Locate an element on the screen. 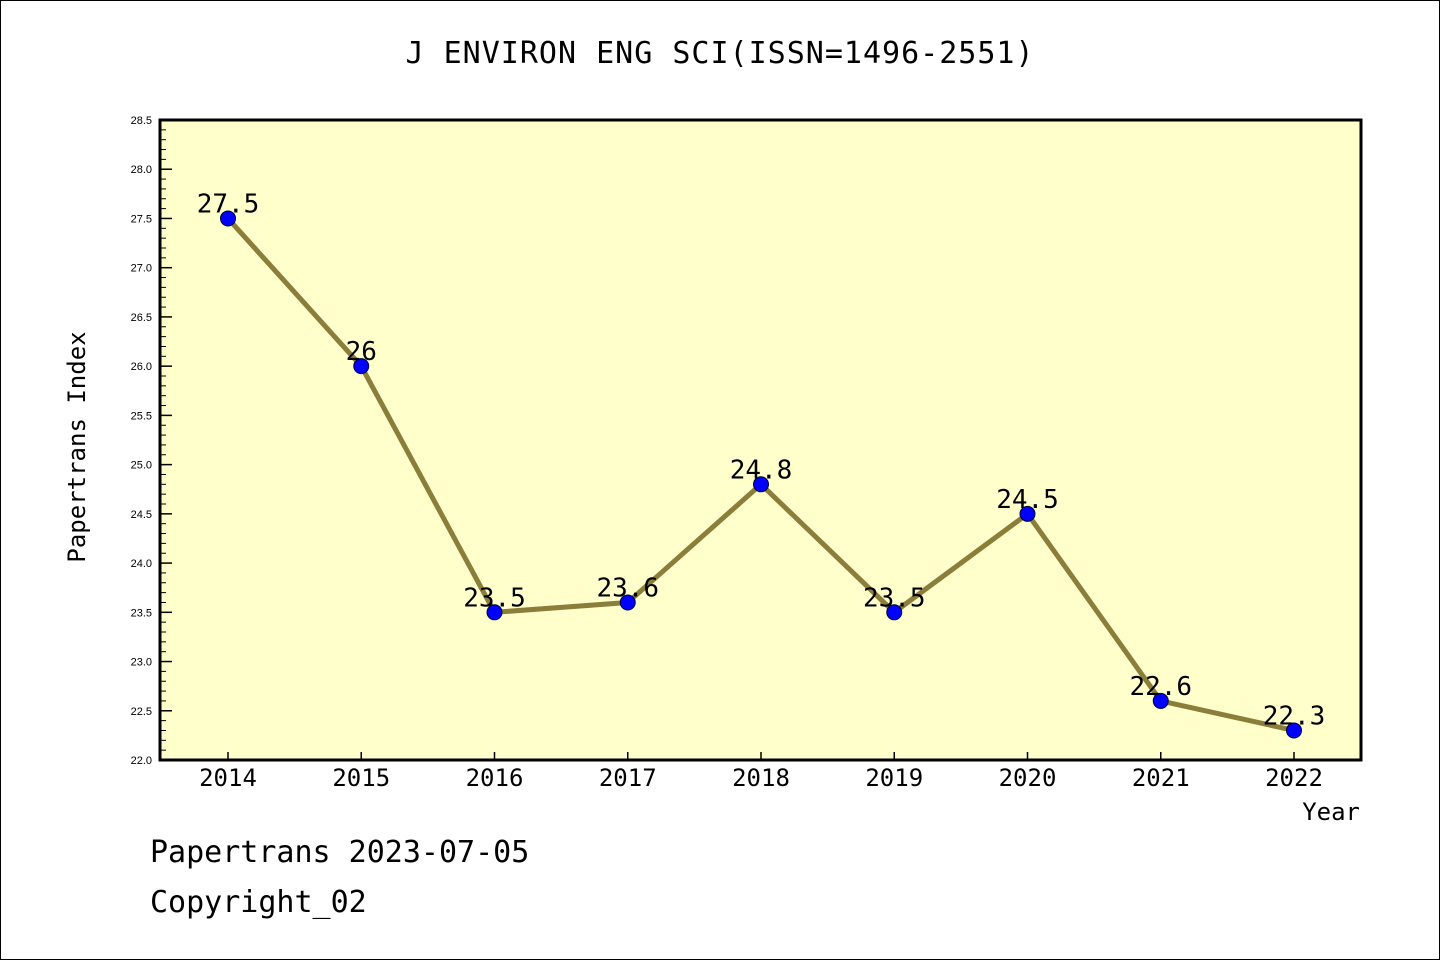 The image size is (1440, 960). footer-date: Papertrans 2023-07-05 is located at coordinates (340, 852).